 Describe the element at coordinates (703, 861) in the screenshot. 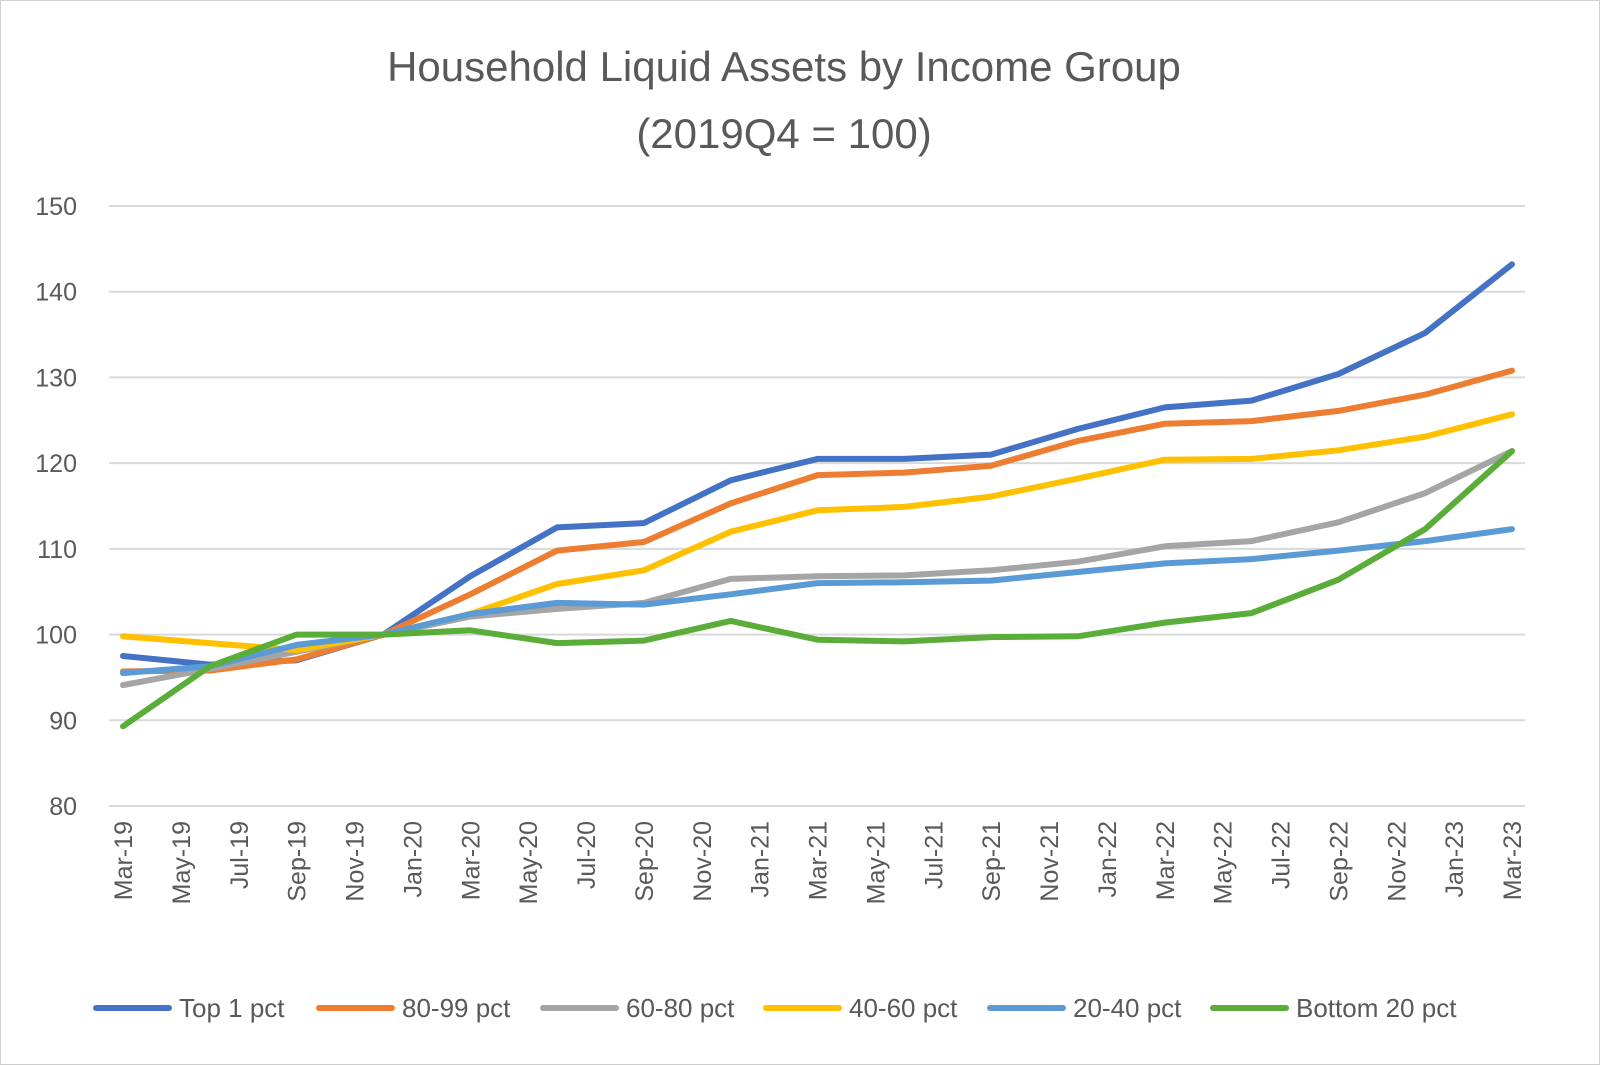

I see `x-tick-label: Nov-20` at that location.